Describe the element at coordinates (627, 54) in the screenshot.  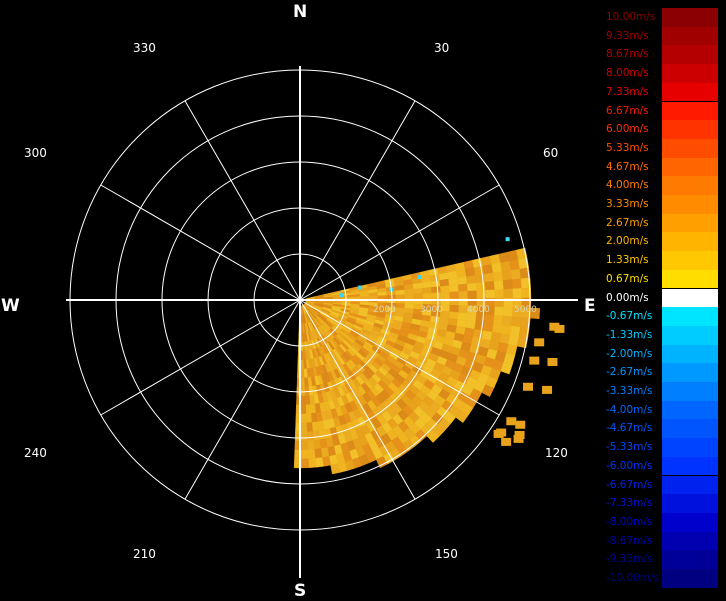
I see `legend-label: 8.67m/s` at that location.